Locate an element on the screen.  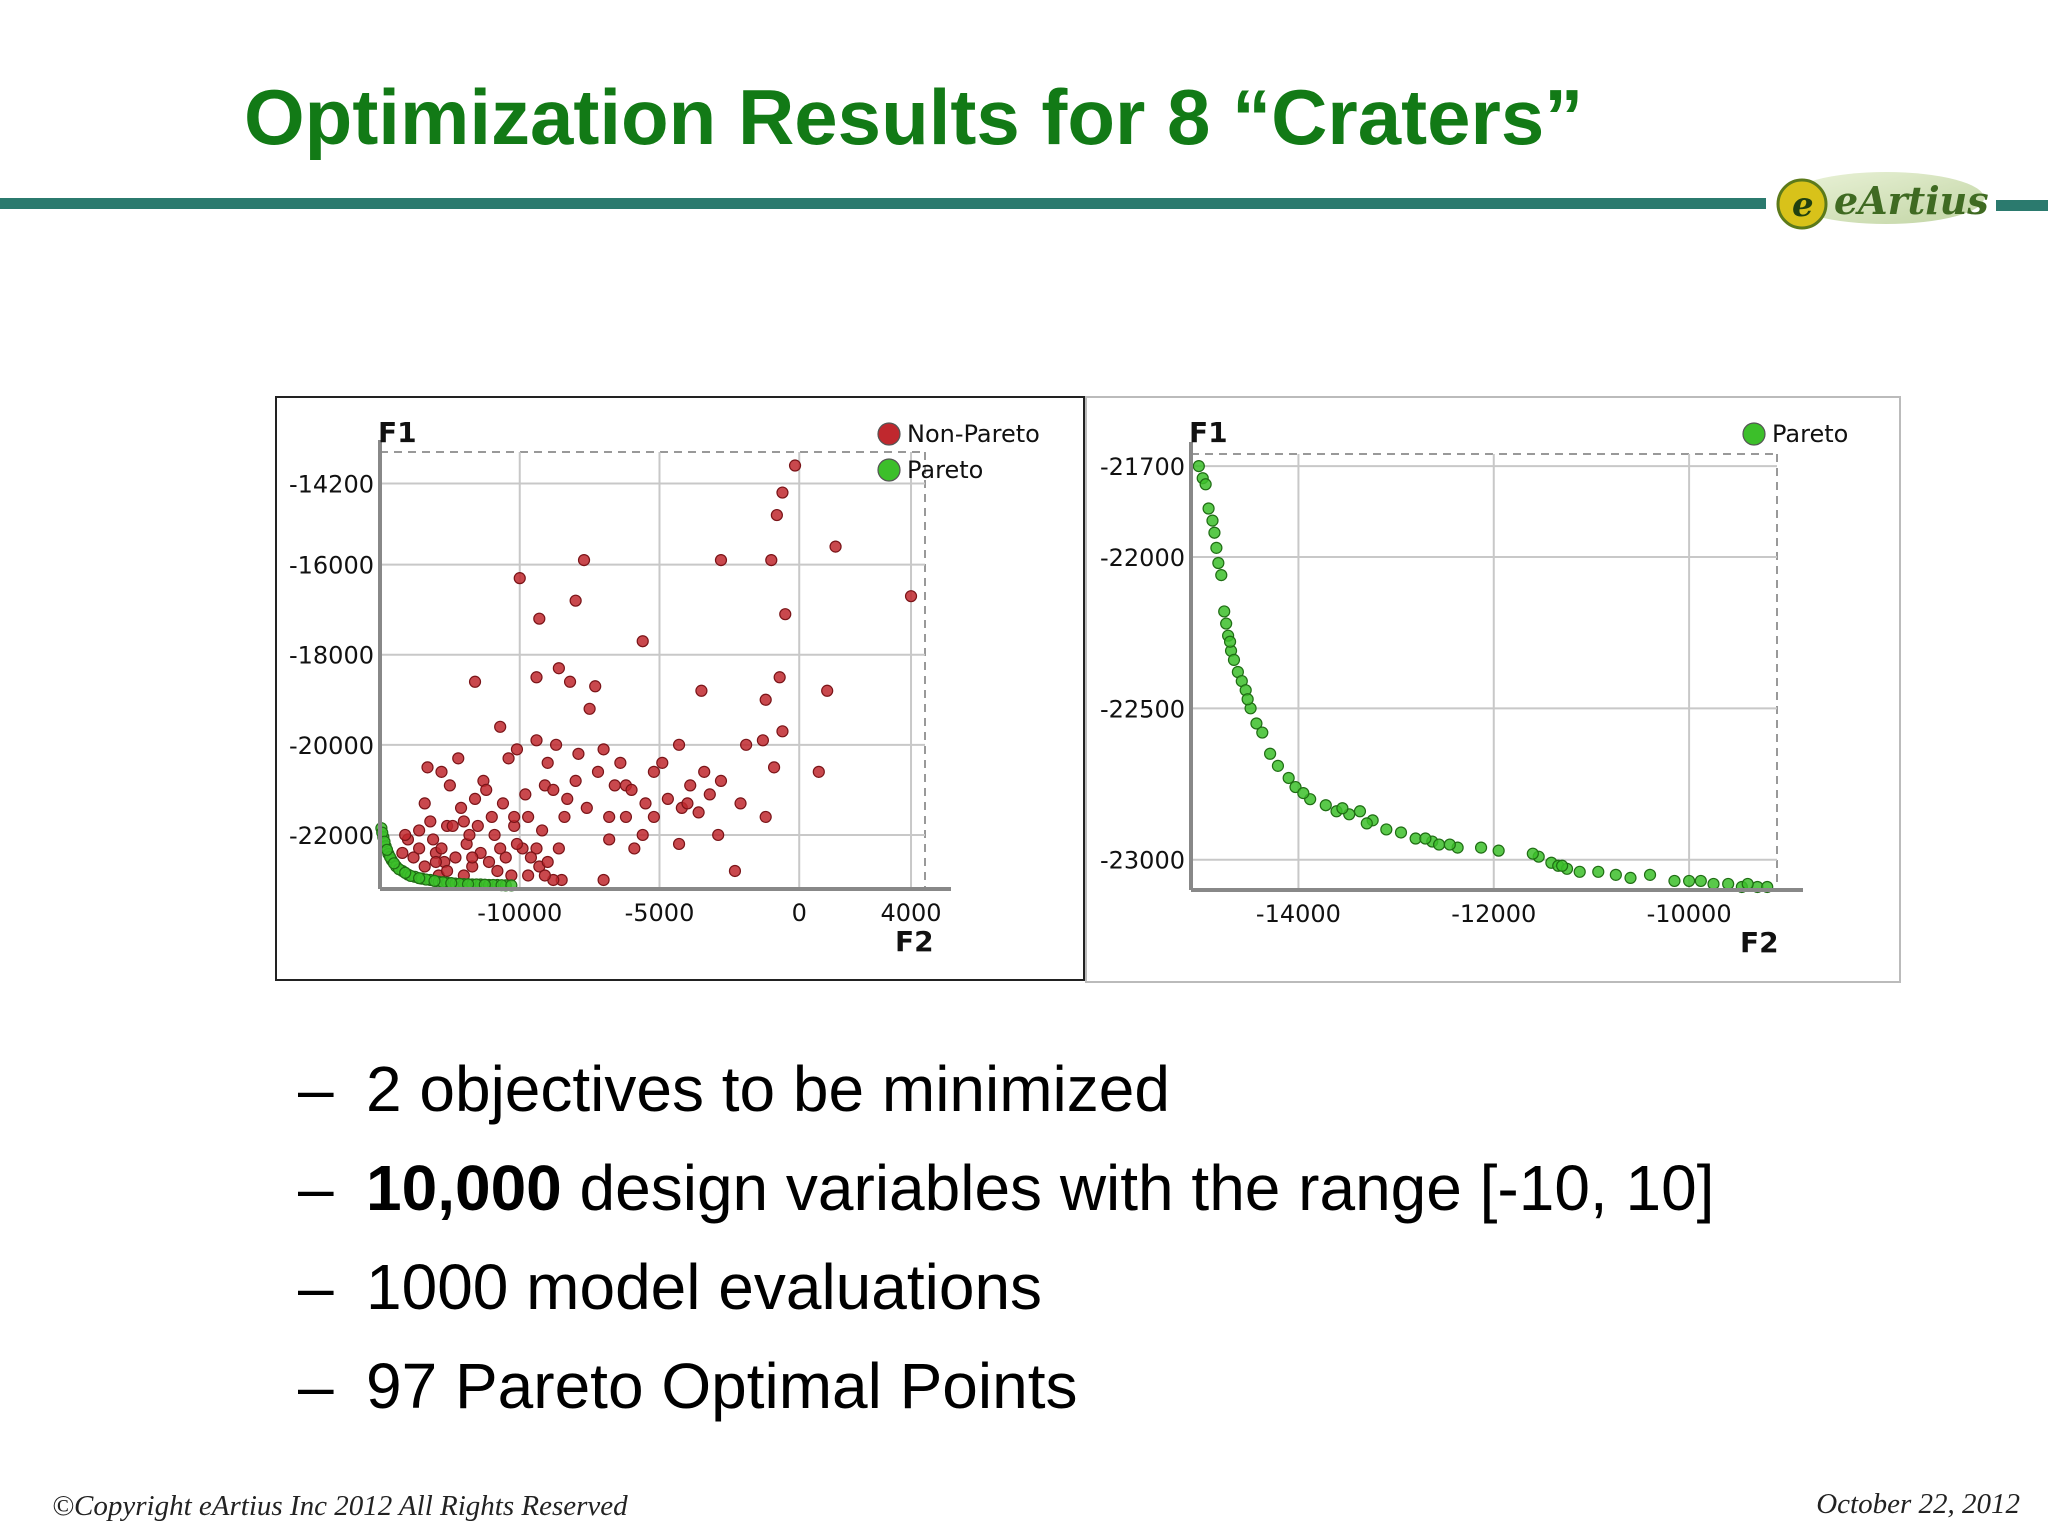
bullet-text: 1000 model evaluations is located at coordinates (704, 1287).